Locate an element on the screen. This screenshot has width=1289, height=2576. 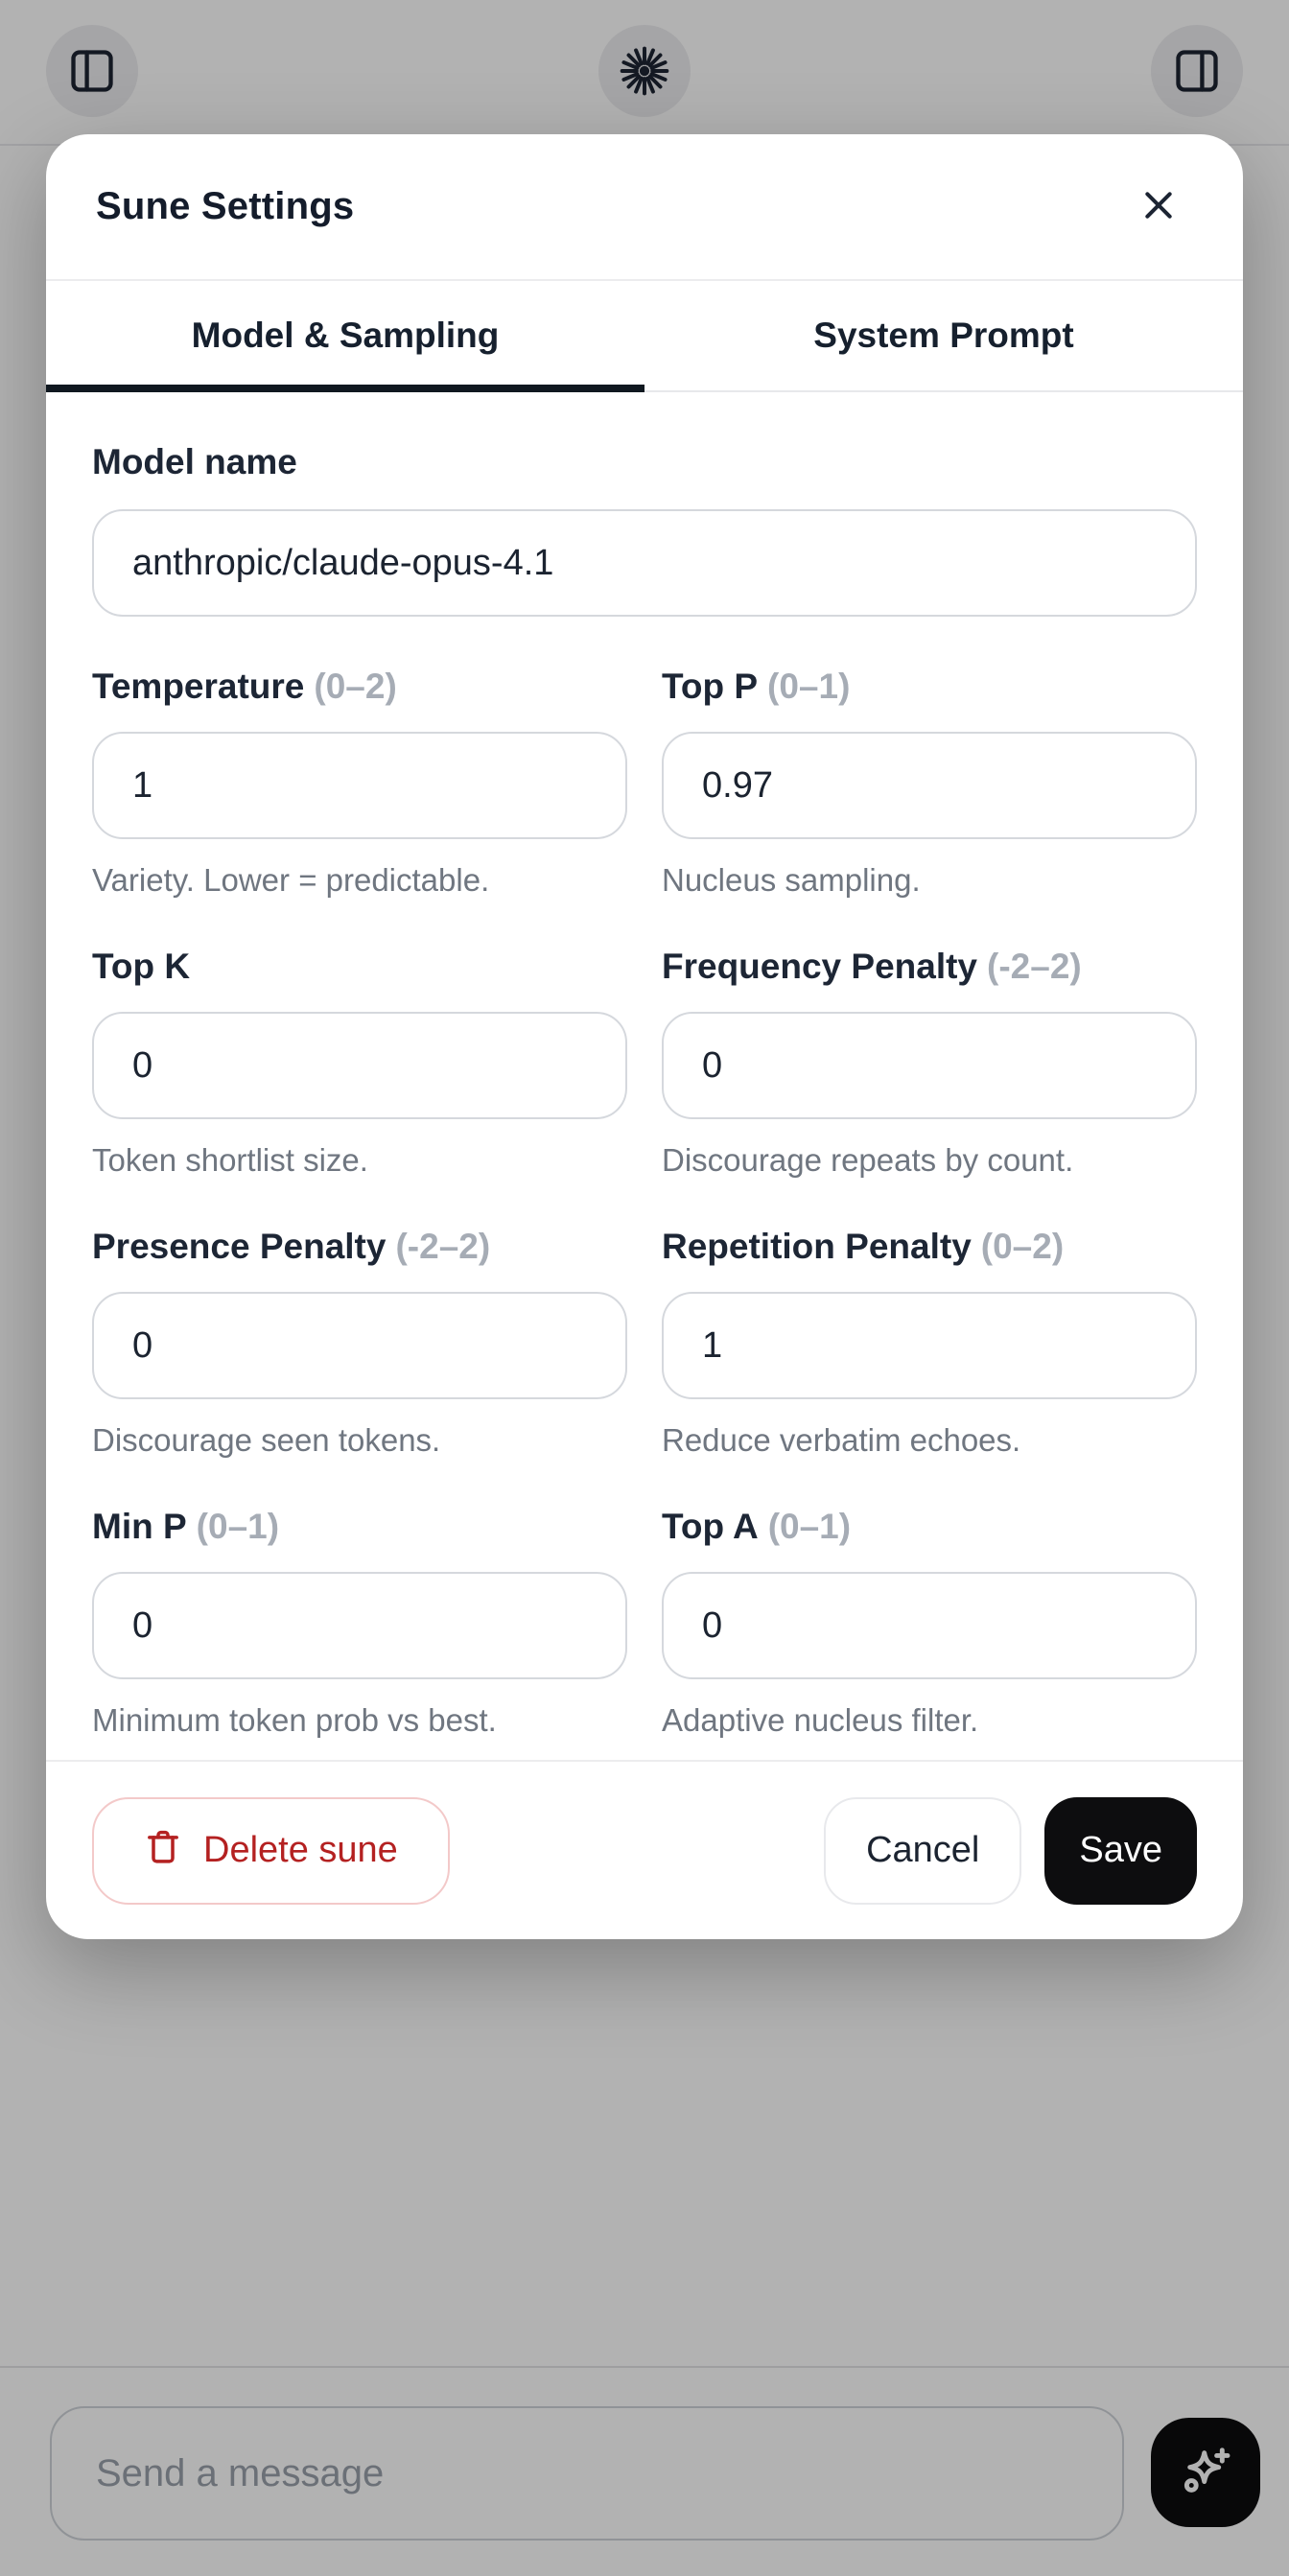
sparkles-icon is located at coordinates (1205, 2473).